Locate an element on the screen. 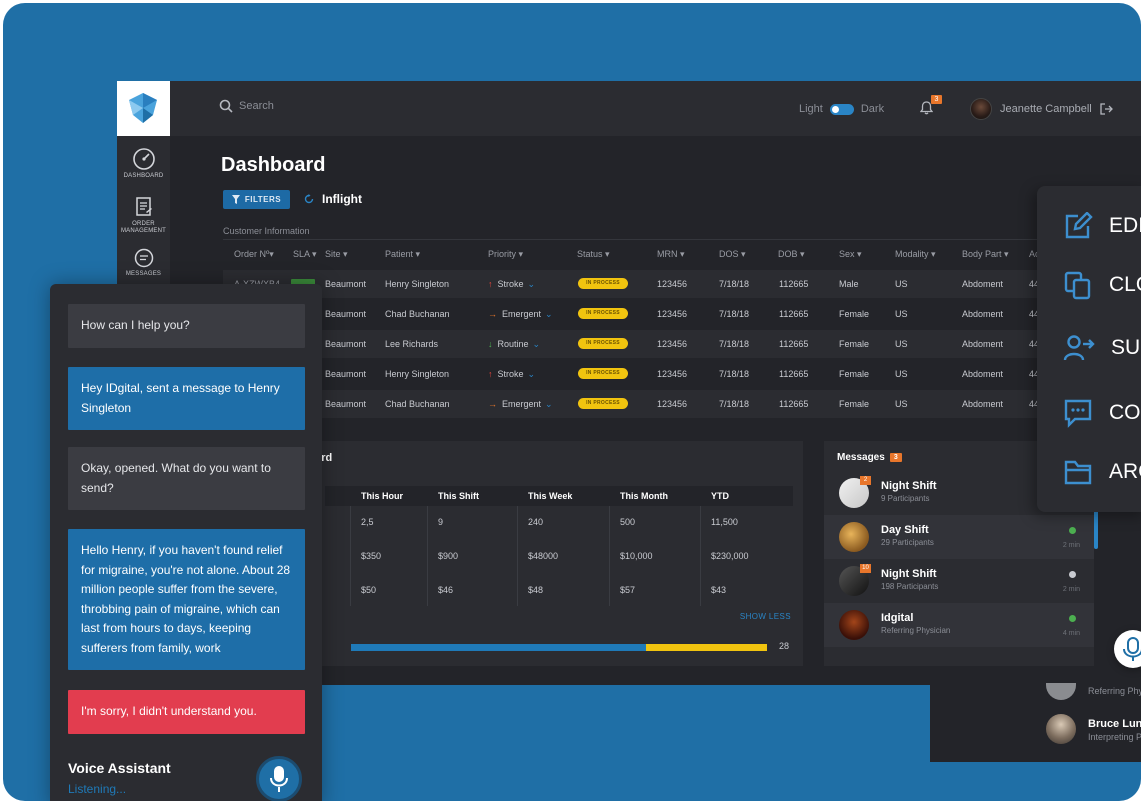 The height and width of the screenshot is (804, 1144). stats-column-header: This Hour is located at coordinates (382, 496).